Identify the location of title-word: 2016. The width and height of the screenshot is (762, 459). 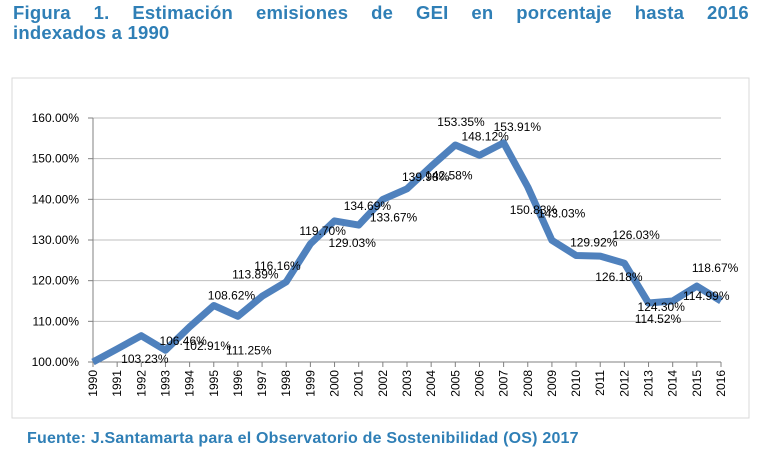
(727, 12).